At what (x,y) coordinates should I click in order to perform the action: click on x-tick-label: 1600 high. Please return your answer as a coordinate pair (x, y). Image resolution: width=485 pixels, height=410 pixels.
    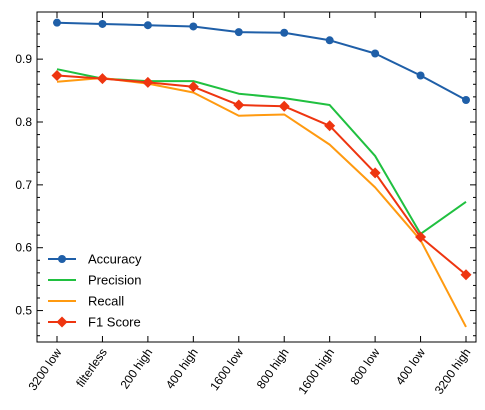
    Looking at the image, I should click on (316, 371).